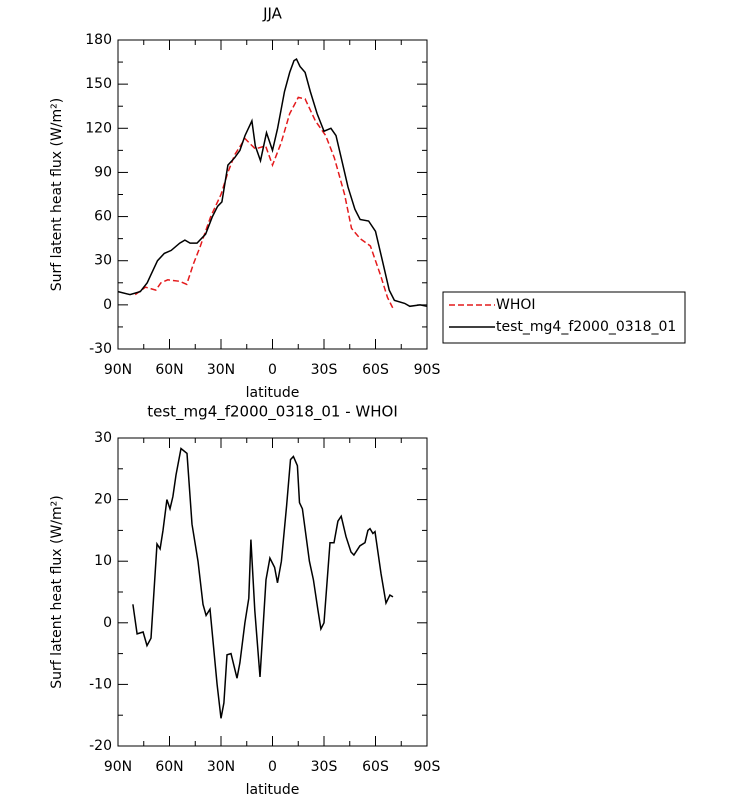 The width and height of the screenshot is (732, 801). Describe the element at coordinates (100, 746) in the screenshot. I see `y-tick-label: -20` at that location.